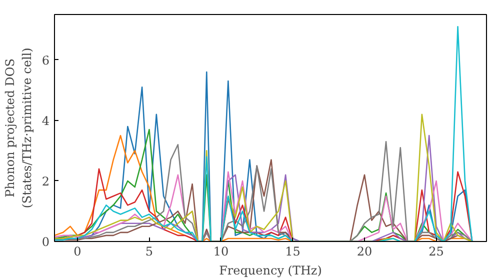 Image resolution: width=500 pixels, height=280 pixels. What do you see at coordinates (18, 128) in the screenshot?
I see `y-axis-title: Phonon projected DOS (States/THz·primitive cell)` at bounding box center [18, 128].